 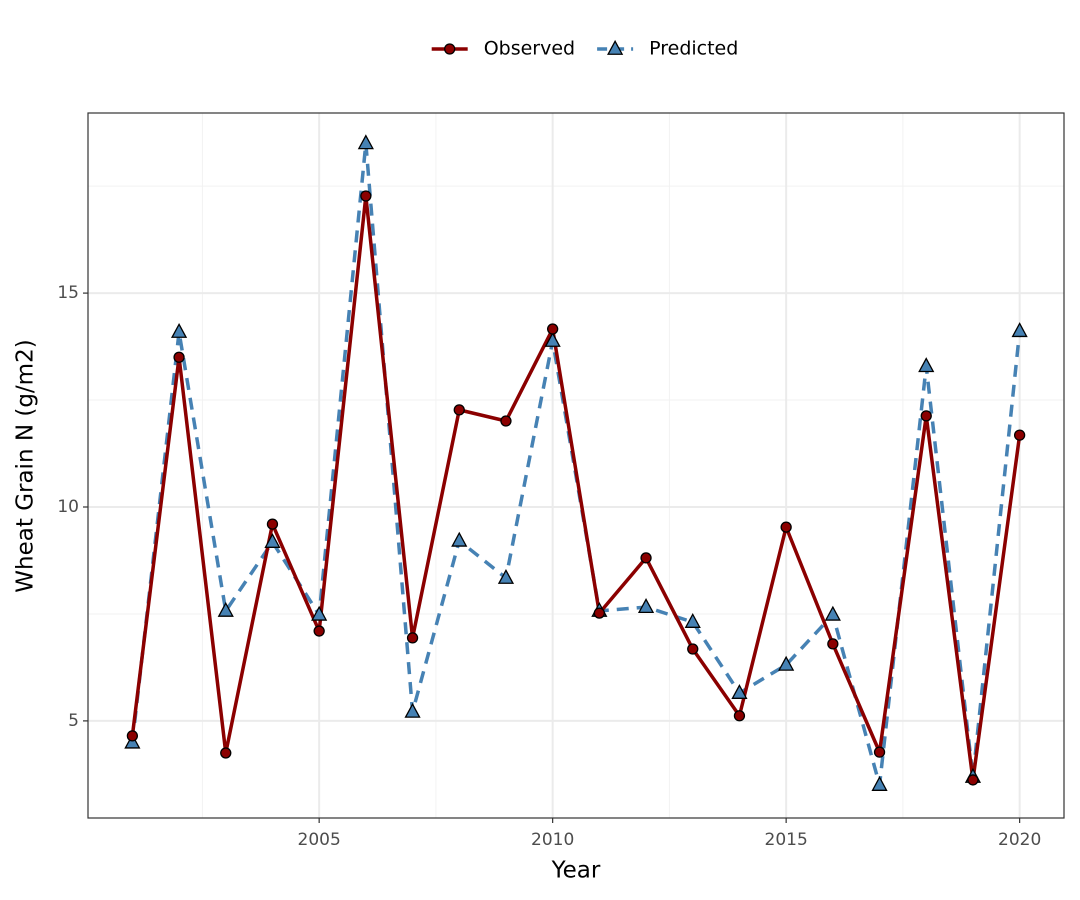 I want to click on x-axis-title: Year, so click(x=576, y=871).